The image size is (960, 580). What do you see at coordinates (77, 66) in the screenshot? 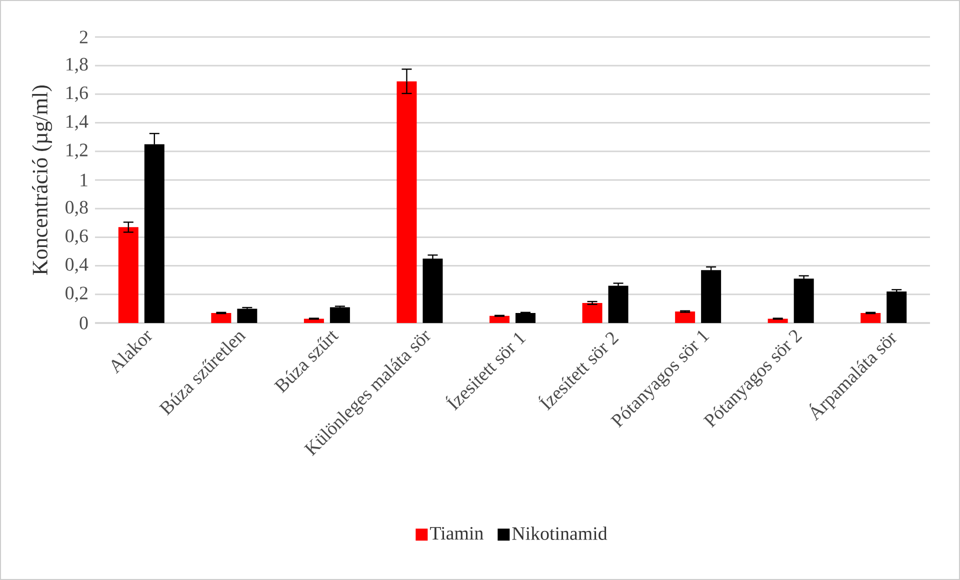
I see `y-tick-label: 1,8` at bounding box center [77, 66].